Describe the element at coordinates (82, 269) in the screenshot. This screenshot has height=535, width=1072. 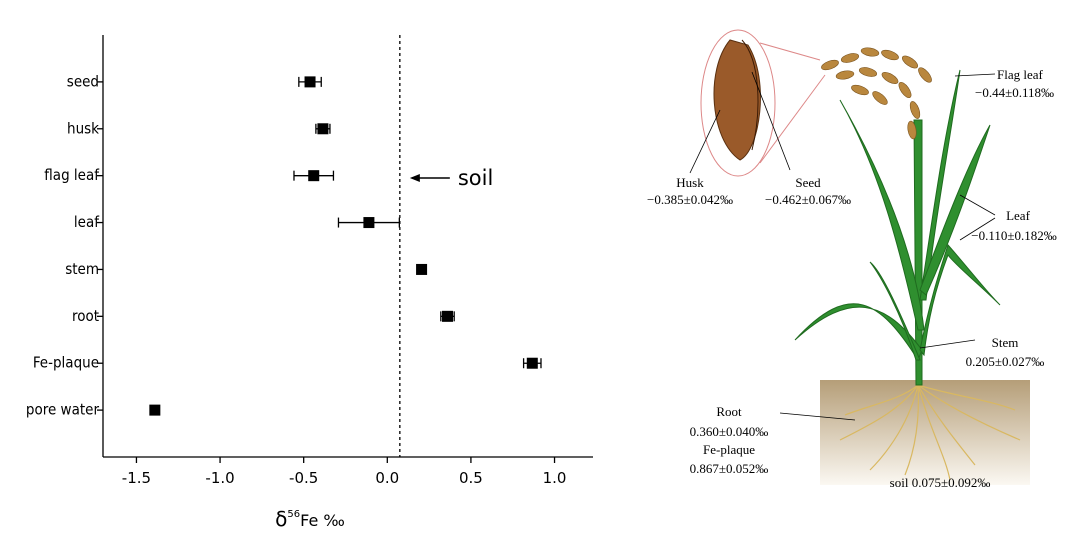
I see `y-tick-label: stem` at that location.